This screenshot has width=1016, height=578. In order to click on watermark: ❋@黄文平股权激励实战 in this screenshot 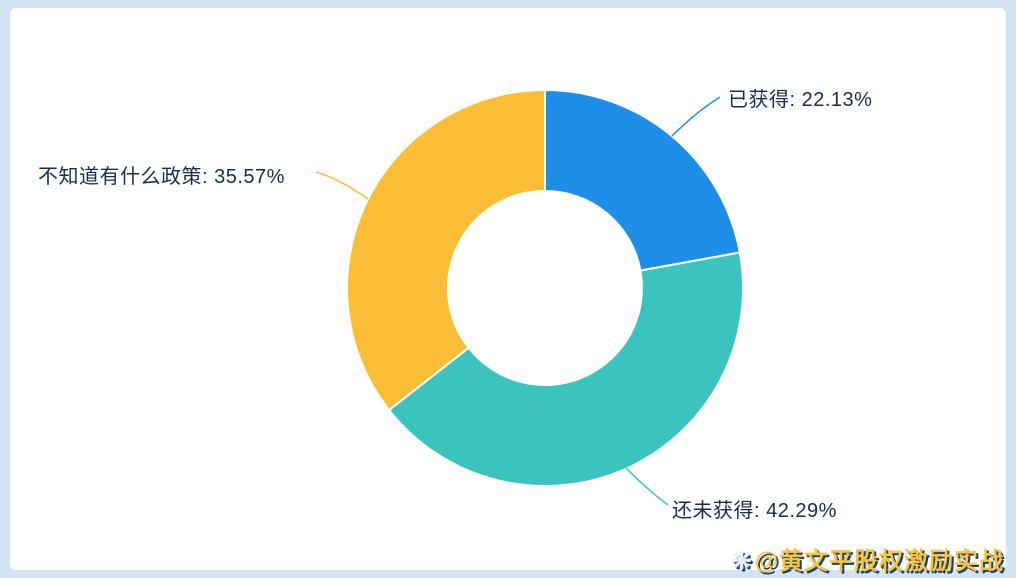, I will do `click(867, 558)`.